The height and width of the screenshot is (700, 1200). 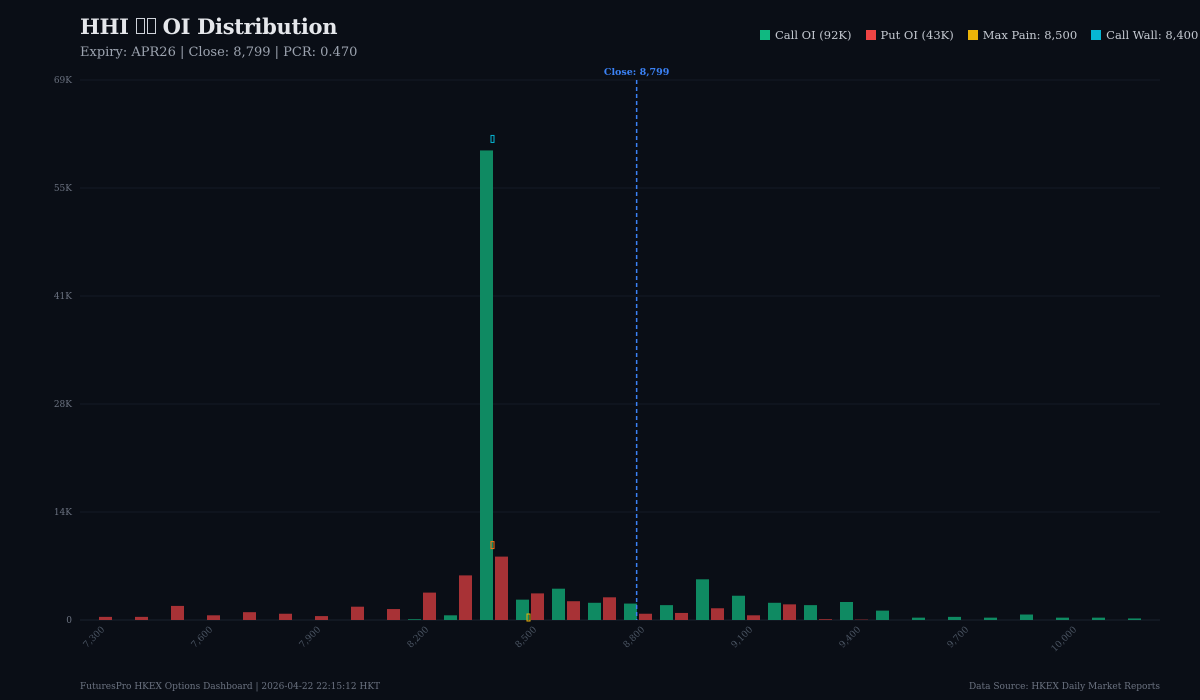 What do you see at coordinates (1030, 35) in the screenshot?
I see `legend-label: Max Pain: 8,500` at bounding box center [1030, 35].